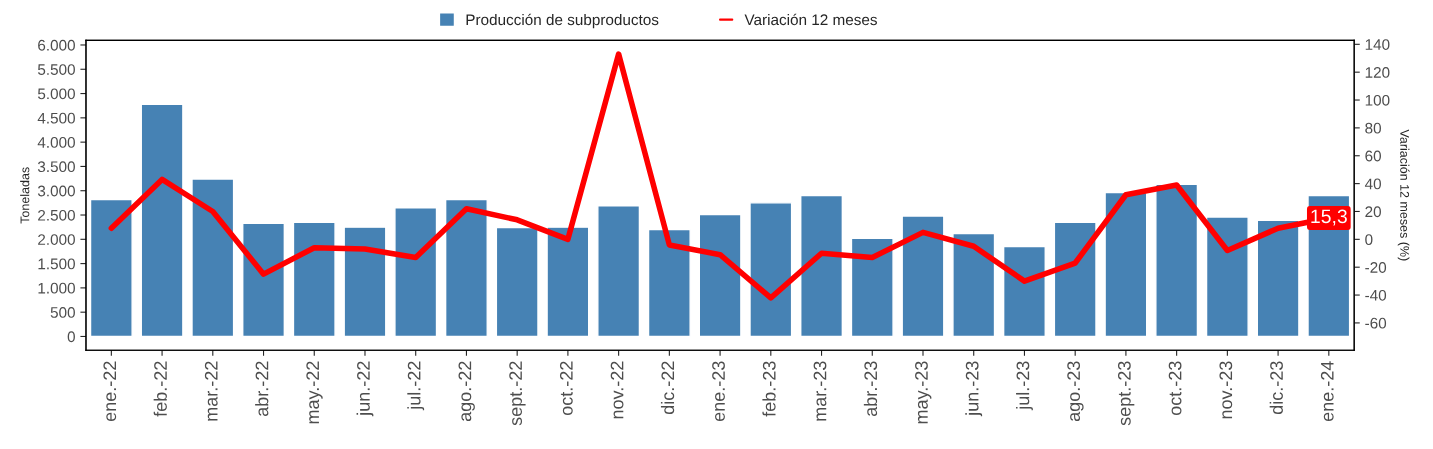  What do you see at coordinates (466, 391) in the screenshot?
I see `x-tick-label: ago.-22` at bounding box center [466, 391].